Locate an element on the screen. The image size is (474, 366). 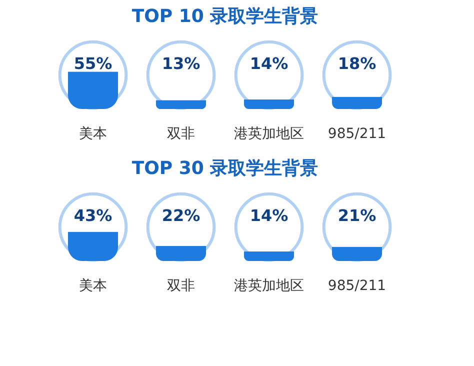
data-label: 21% is located at coordinates (357, 215).